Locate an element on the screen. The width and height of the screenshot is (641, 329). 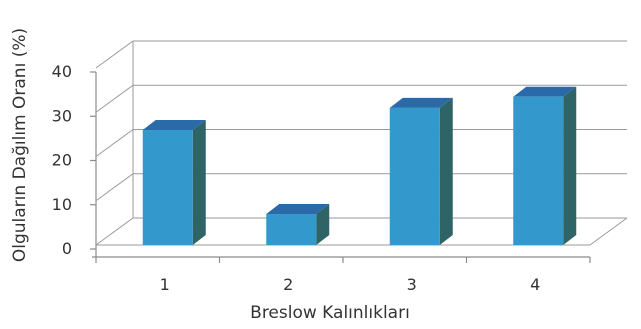
floor-right-edge is located at coordinates (608, 231).